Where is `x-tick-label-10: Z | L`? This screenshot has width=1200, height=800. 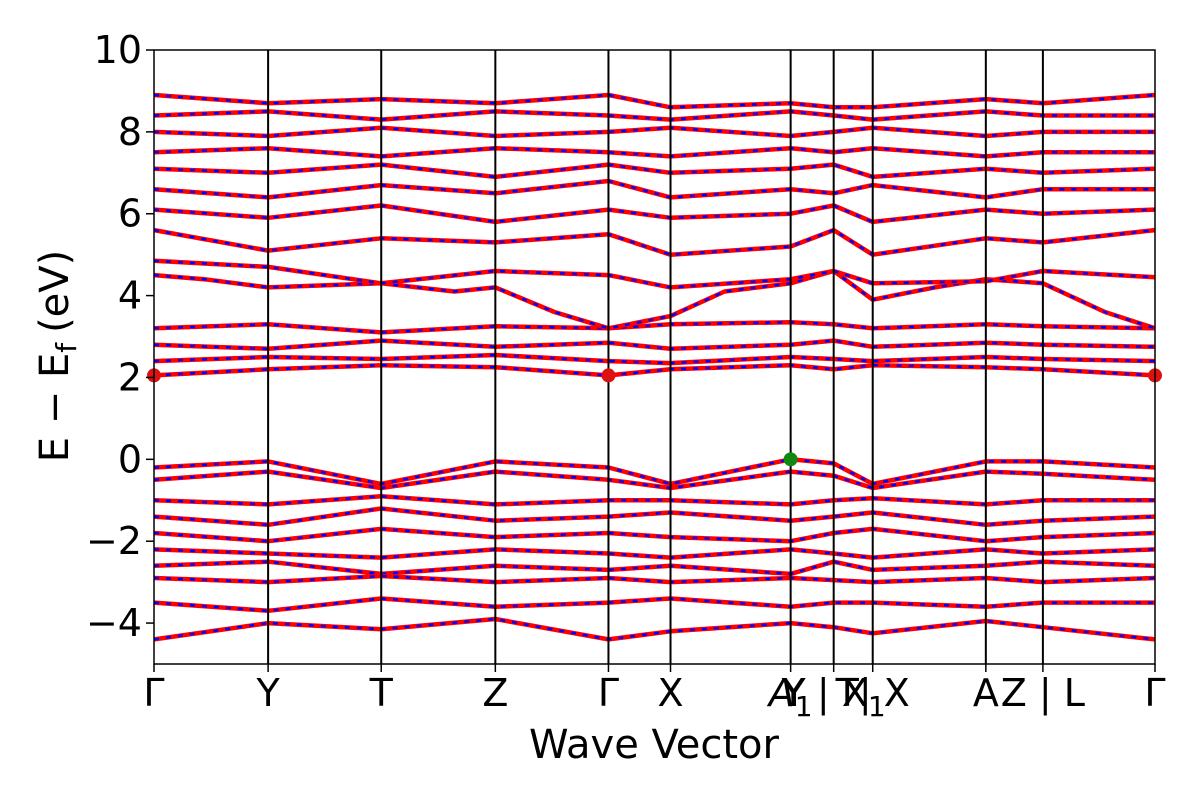
x-tick-label-10: Z | L is located at coordinates (1043, 693).